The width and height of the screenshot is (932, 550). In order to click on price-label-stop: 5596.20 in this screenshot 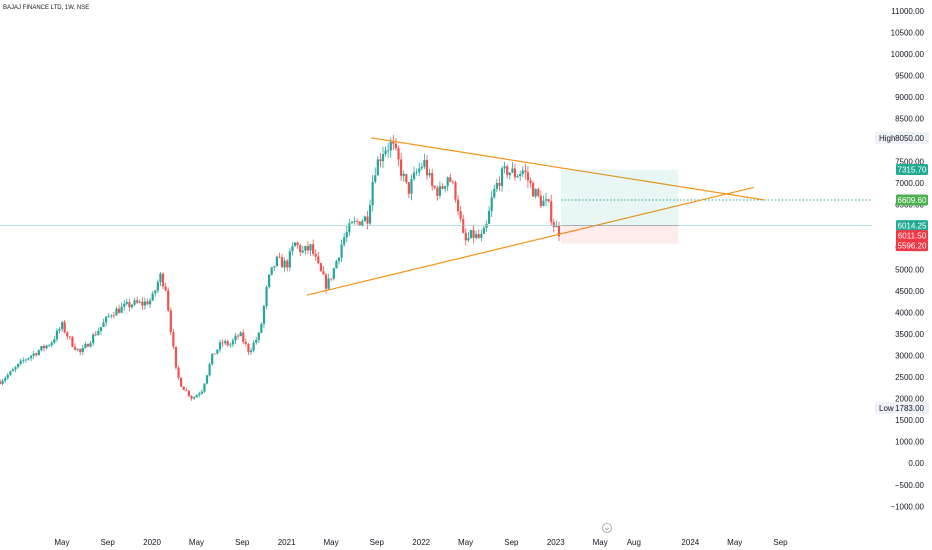, I will do `click(912, 246)`.